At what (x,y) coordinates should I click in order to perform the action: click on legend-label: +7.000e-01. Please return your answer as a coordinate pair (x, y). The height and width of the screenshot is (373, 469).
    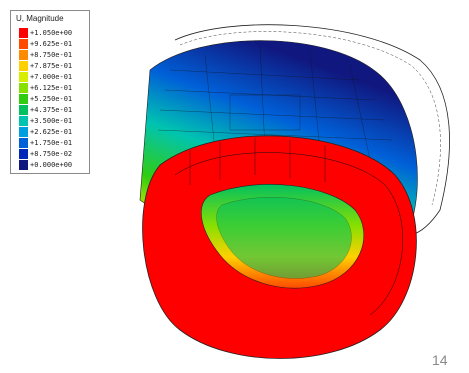
    Looking at the image, I should click on (51, 77).